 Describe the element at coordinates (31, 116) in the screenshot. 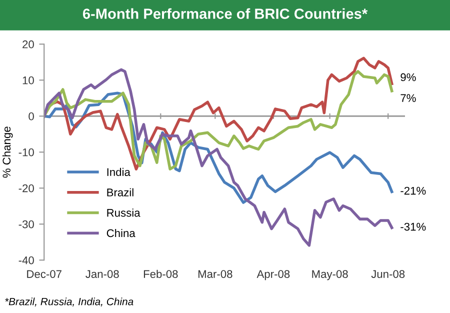

I see `y-tick-label: 0` at that location.